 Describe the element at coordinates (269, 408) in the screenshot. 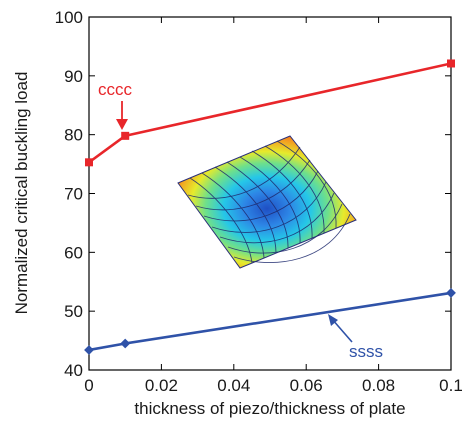

I see `x-axis-label: thickness of piezo/thickness of plate` at that location.